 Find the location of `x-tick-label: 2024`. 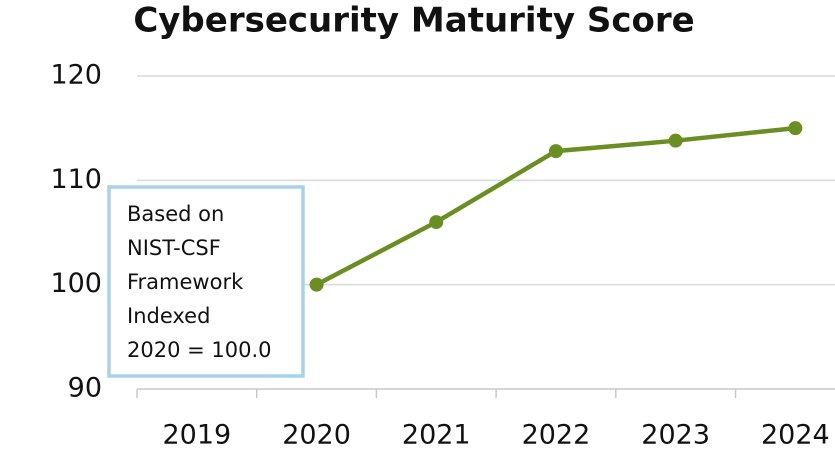

x-tick-label: 2024 is located at coordinates (795, 435).